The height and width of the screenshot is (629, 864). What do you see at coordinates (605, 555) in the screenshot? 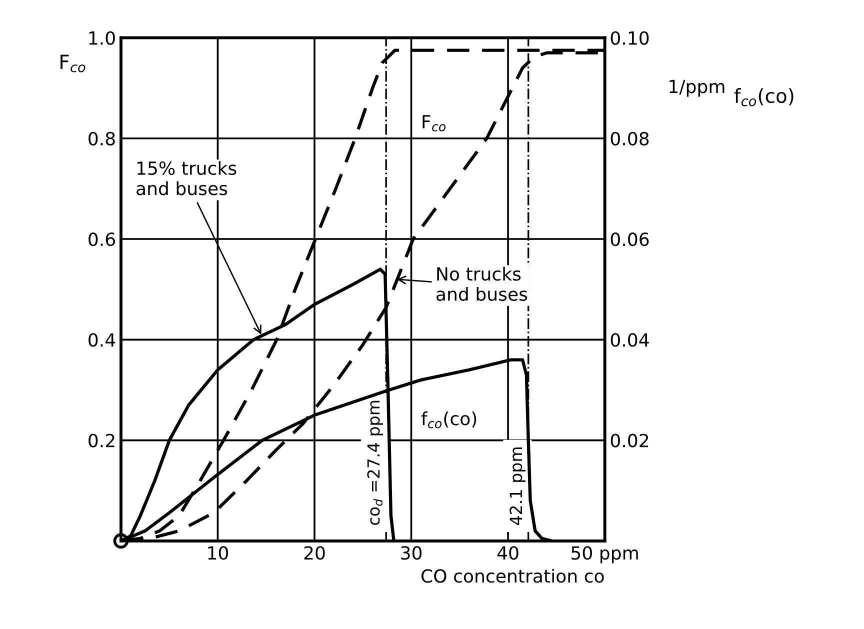
I see `x-tick-label: 50 ppm` at bounding box center [605, 555].